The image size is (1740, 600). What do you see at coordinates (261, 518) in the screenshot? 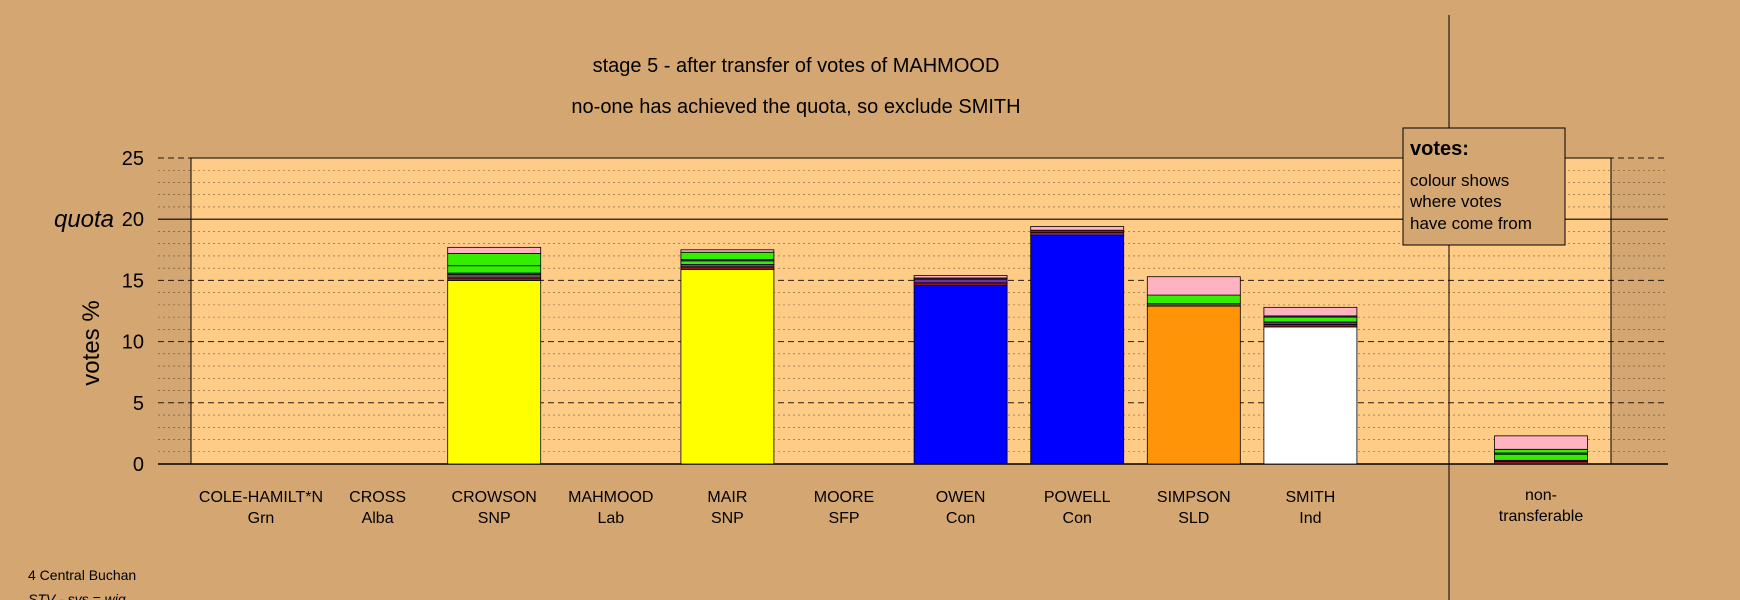
I see `candidate-party: Grn` at bounding box center [261, 518].